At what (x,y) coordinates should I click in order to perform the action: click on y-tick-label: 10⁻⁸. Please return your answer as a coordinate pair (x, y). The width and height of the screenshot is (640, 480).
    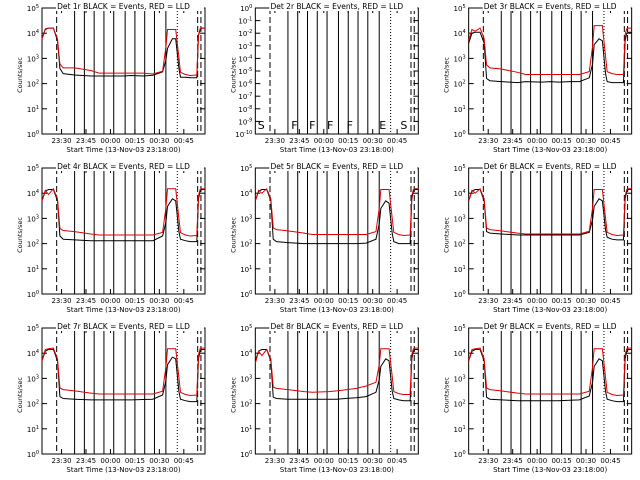
    Looking at the image, I should click on (245, 109).